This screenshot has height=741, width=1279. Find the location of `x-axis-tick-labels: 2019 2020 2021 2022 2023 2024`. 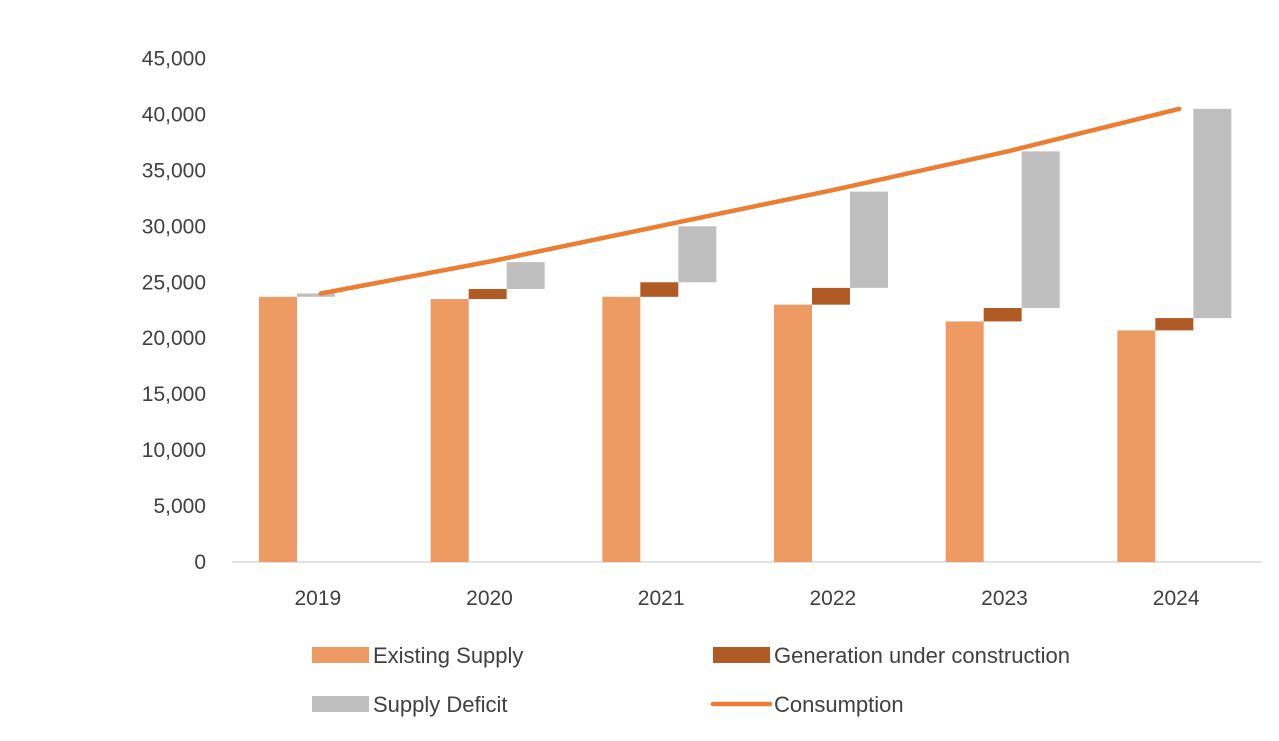

x-axis-tick-labels: 2019 2020 2021 2022 2023 2024 is located at coordinates (746, 598).